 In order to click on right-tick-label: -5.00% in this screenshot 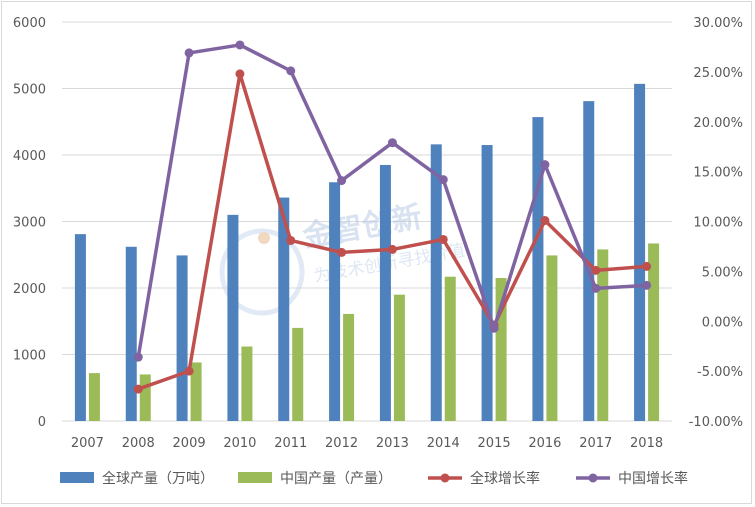, I will do `click(720, 372)`.